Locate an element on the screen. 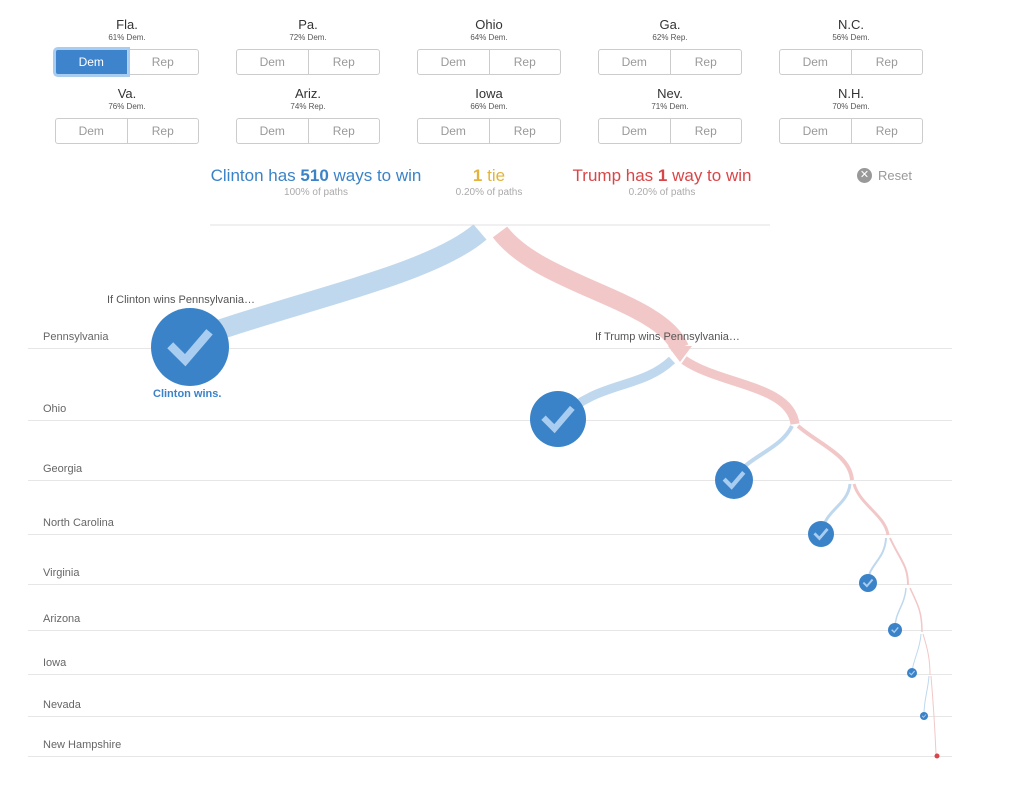 This screenshot has height=802, width=1027. state-toggle-group: N.C. 56% Dem. Dem Rep is located at coordinates (851, 46).